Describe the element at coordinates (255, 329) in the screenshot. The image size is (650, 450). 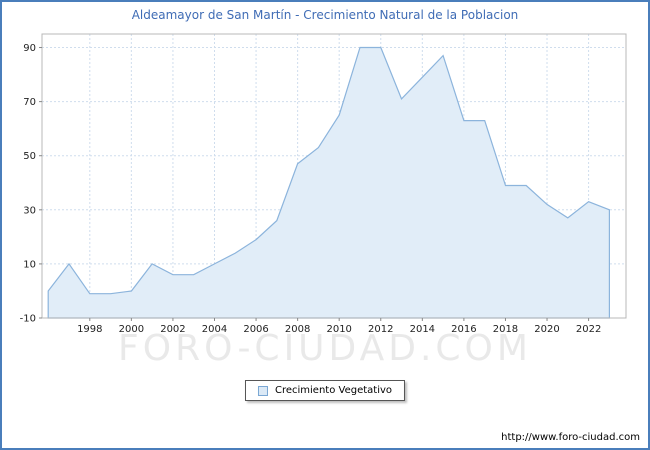
I see `x-tick-label: 2006` at that location.